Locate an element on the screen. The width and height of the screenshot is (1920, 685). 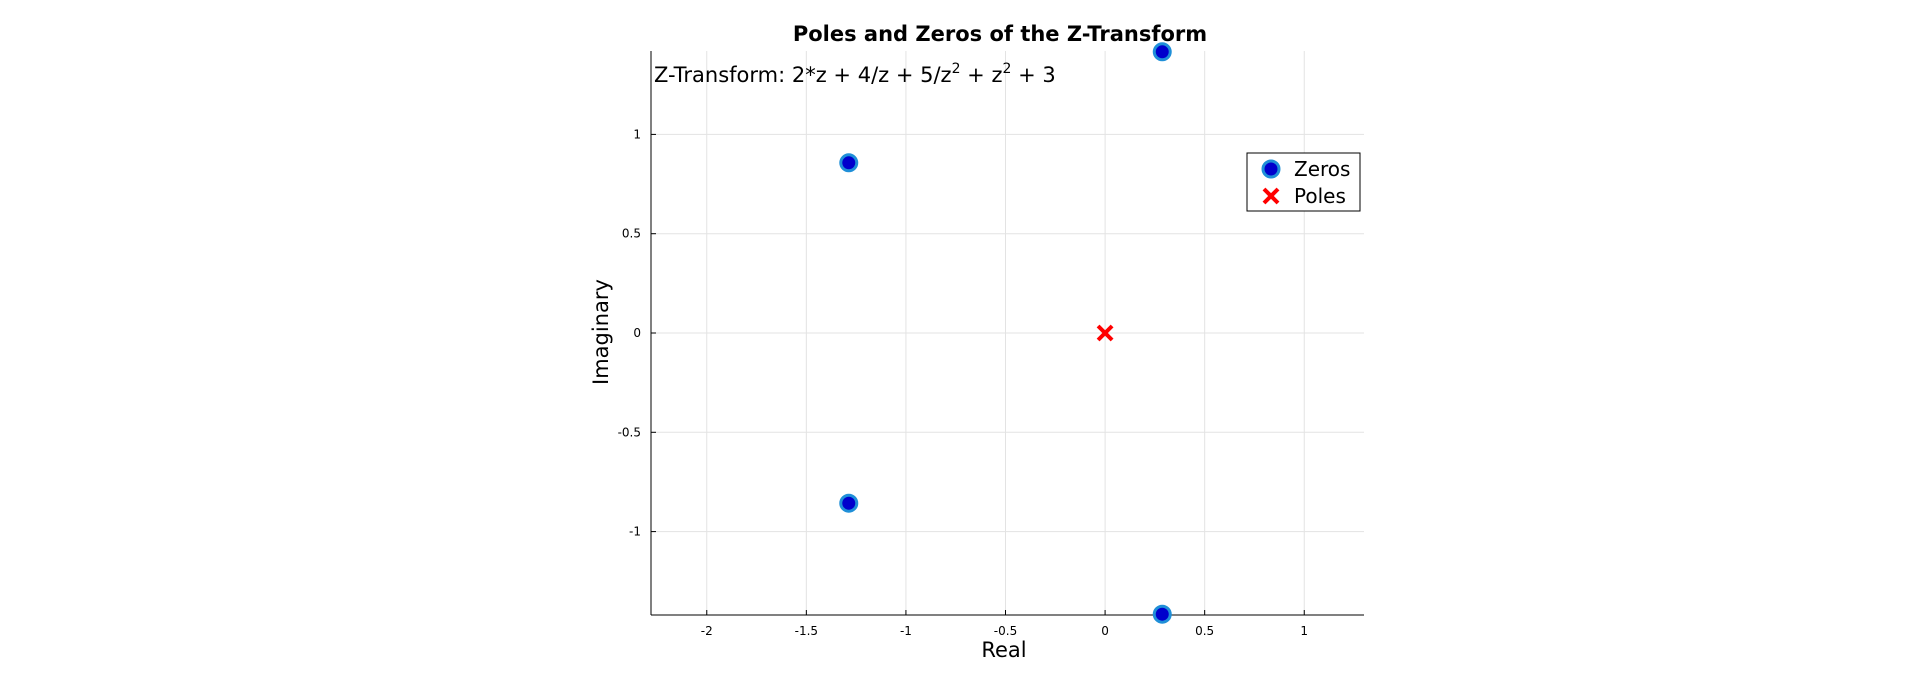
annotation-exponent-2: 2 is located at coordinates (1006, 69).